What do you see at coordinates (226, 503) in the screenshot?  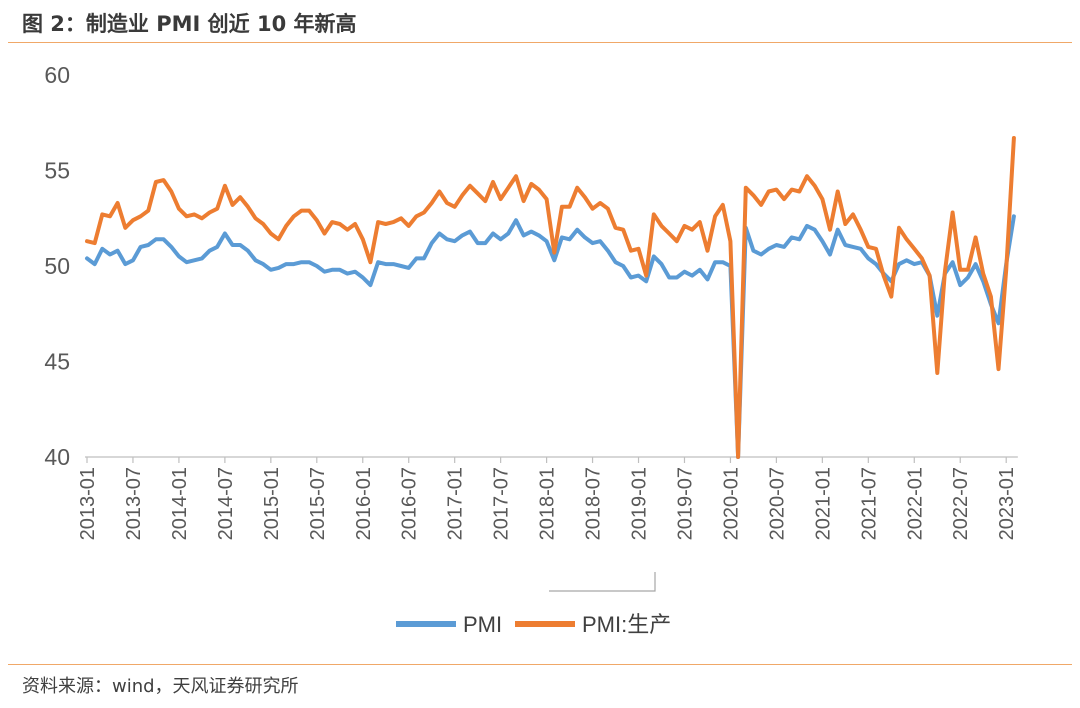 I see `x-tick-label: 2014-07` at bounding box center [226, 503].